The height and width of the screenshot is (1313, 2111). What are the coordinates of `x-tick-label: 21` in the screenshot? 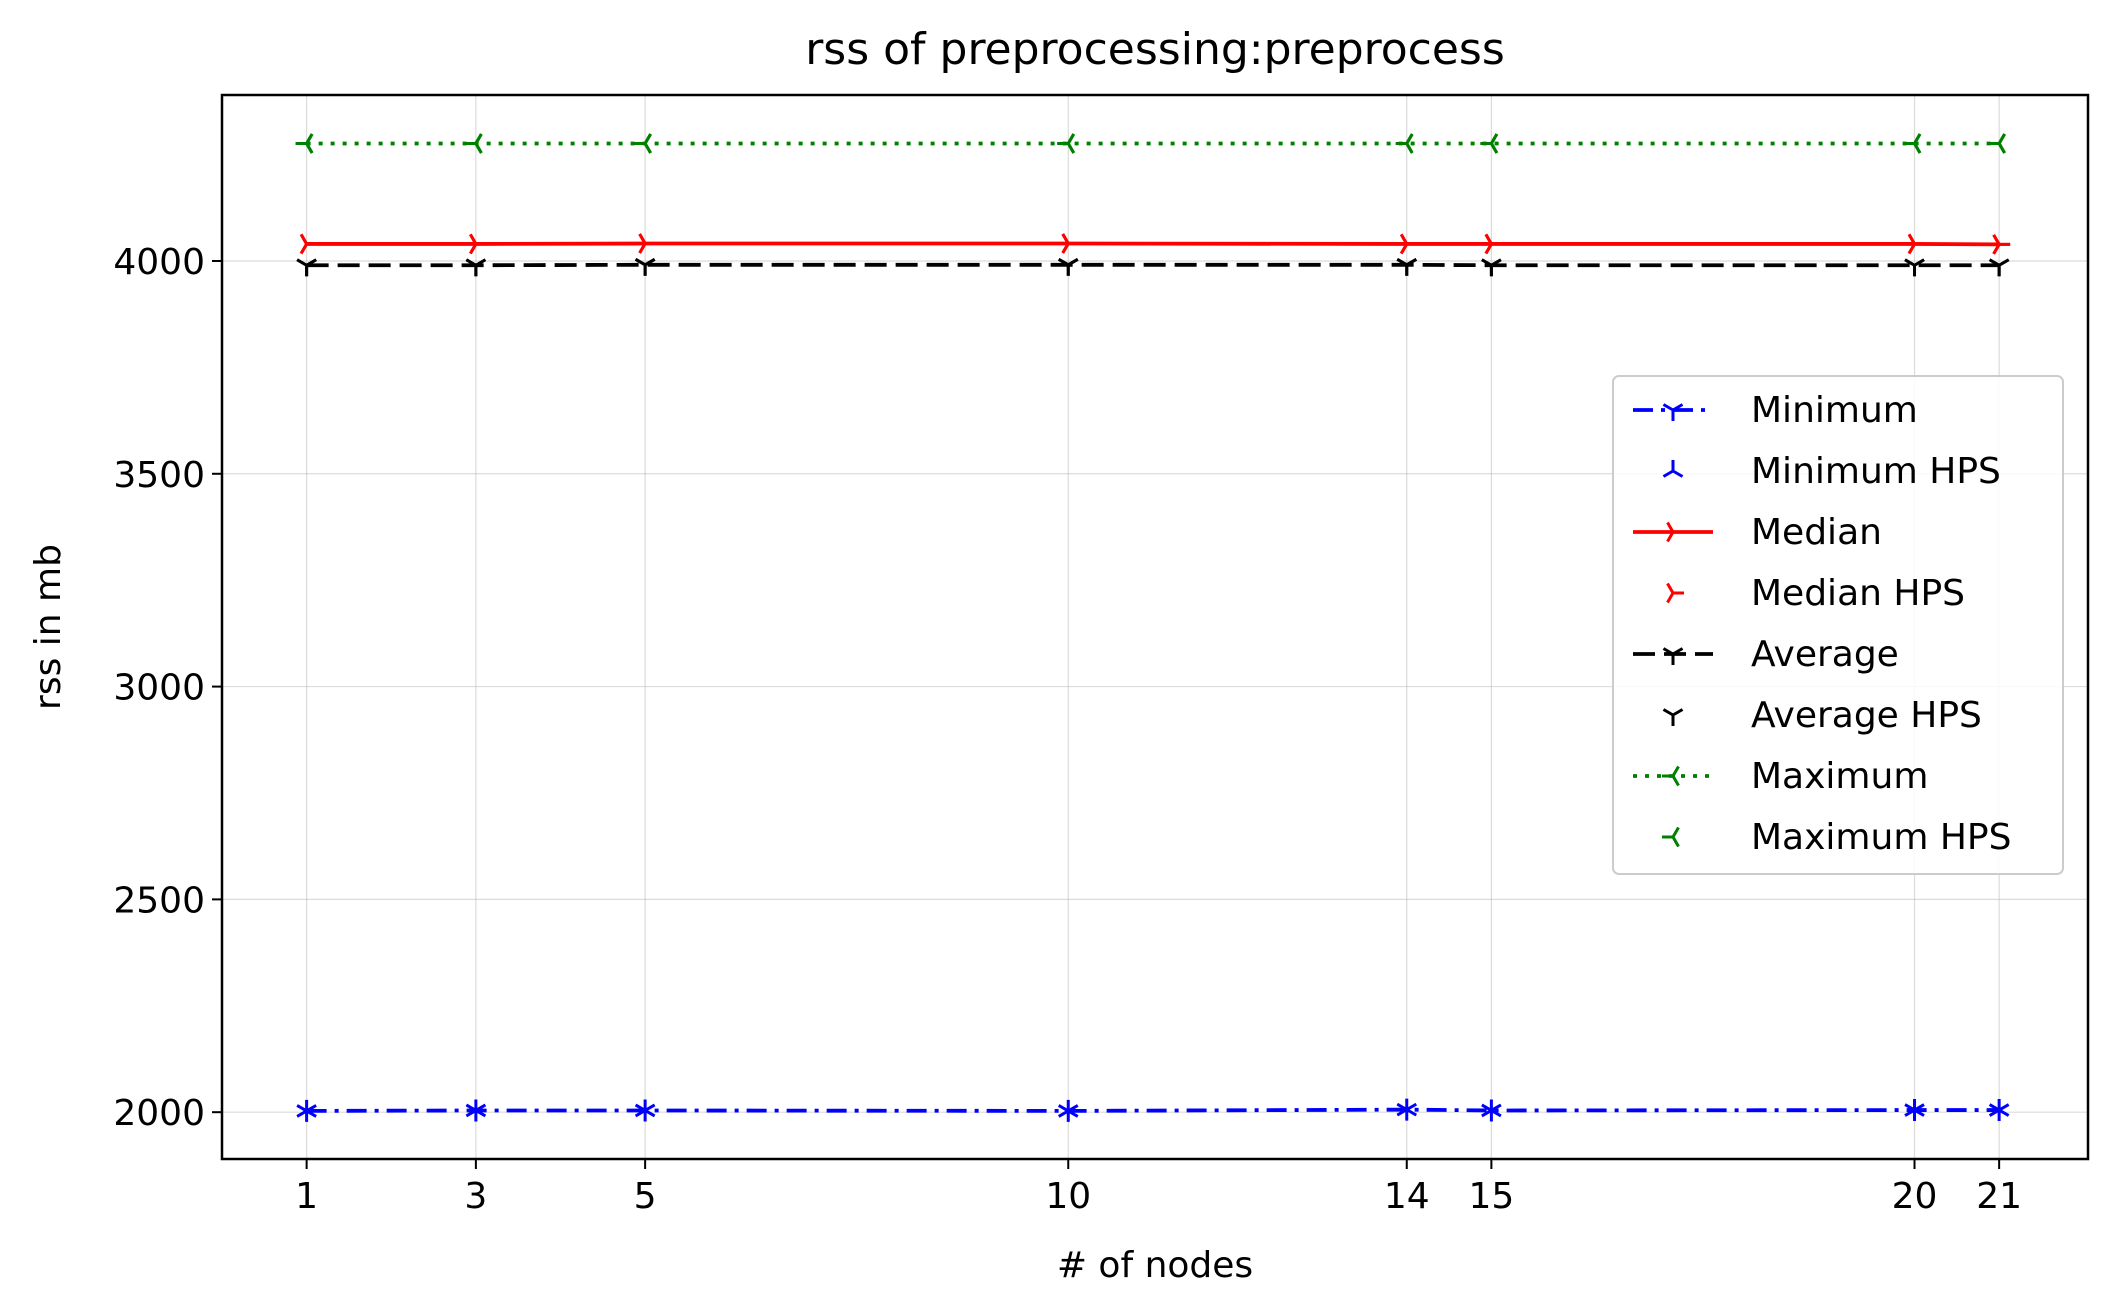 It's located at (1999, 1196).